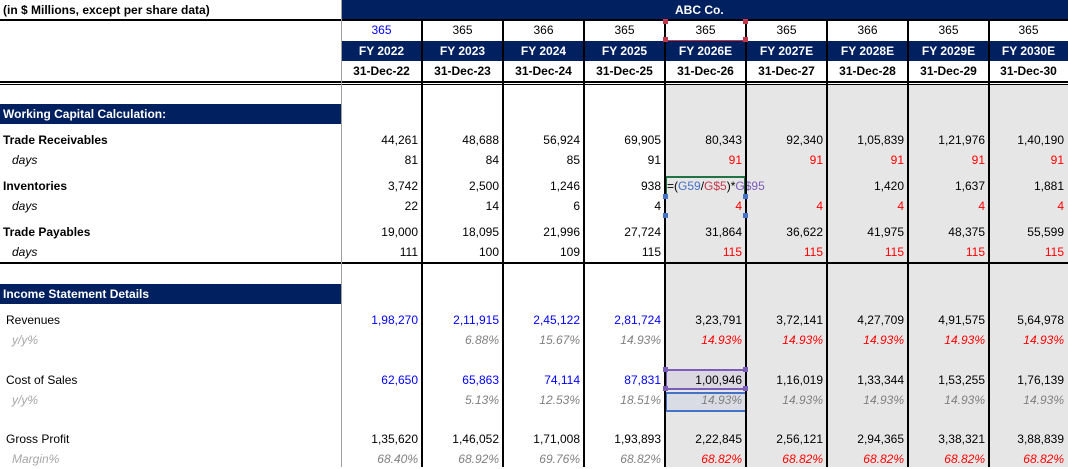 This screenshot has width=1068, height=469. Describe the element at coordinates (1040, 380) in the screenshot. I see `value-cell: 1,76,139` at that location.